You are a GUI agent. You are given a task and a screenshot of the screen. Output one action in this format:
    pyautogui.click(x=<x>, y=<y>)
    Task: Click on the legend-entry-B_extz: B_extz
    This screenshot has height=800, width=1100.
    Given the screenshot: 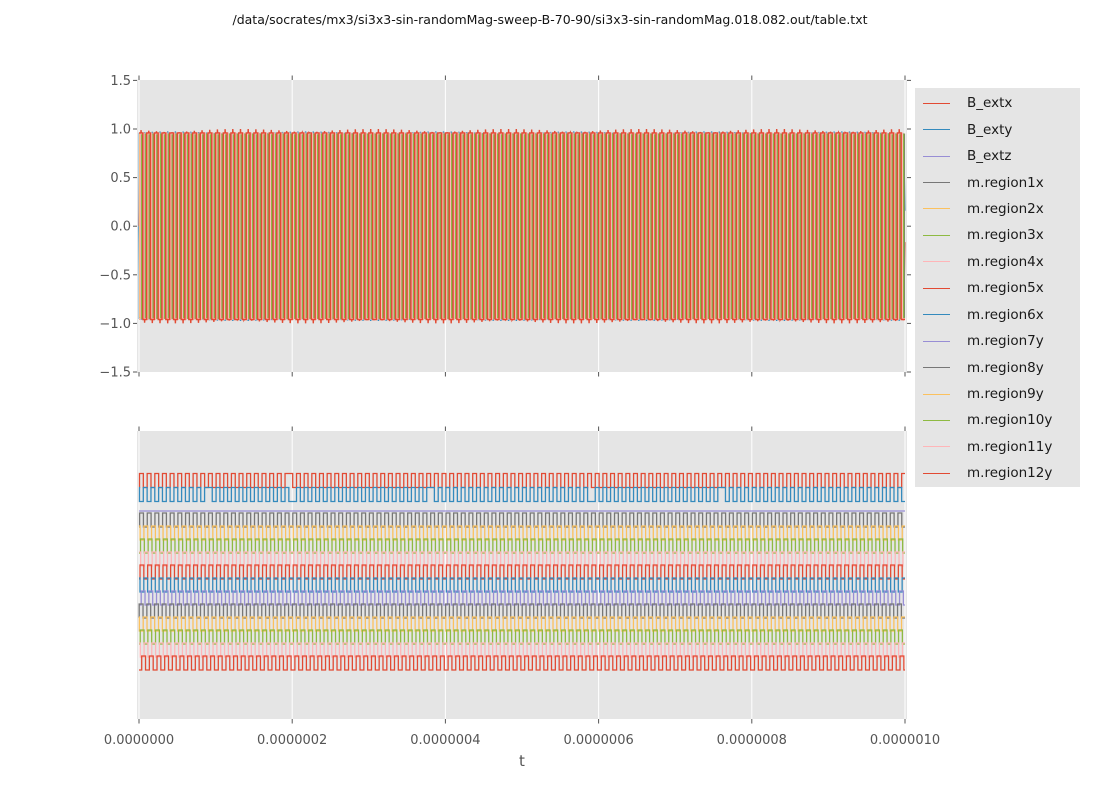 What is the action you would take?
    pyautogui.click(x=997, y=156)
    